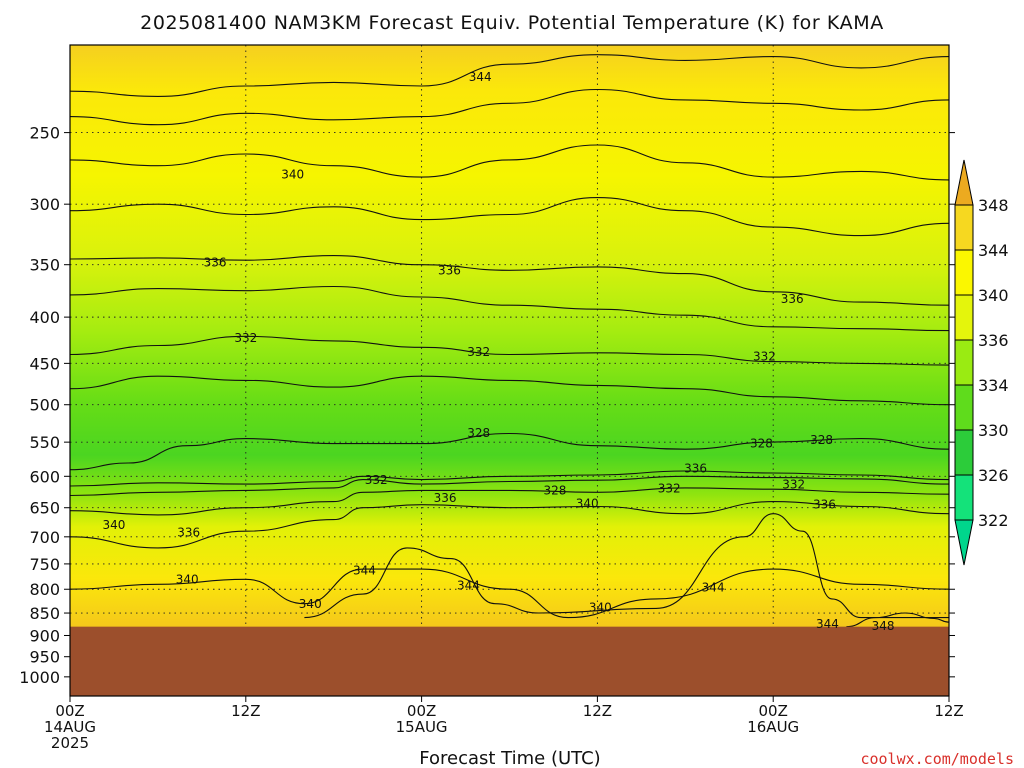 The height and width of the screenshot is (768, 1024). I want to click on x-tick-label: 16AUG, so click(773, 727).